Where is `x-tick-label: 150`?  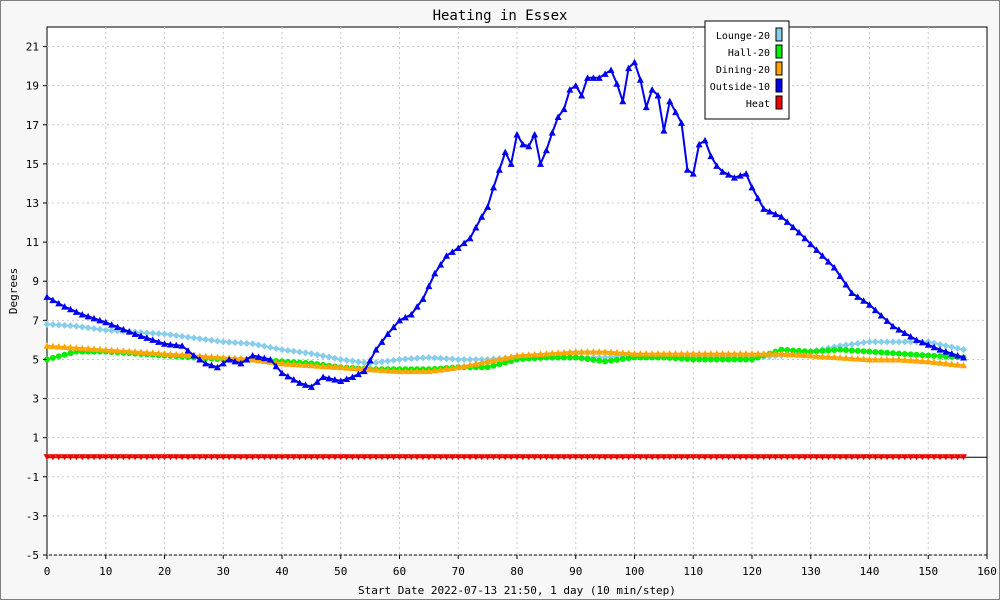
x-tick-label: 150 is located at coordinates (928, 571).